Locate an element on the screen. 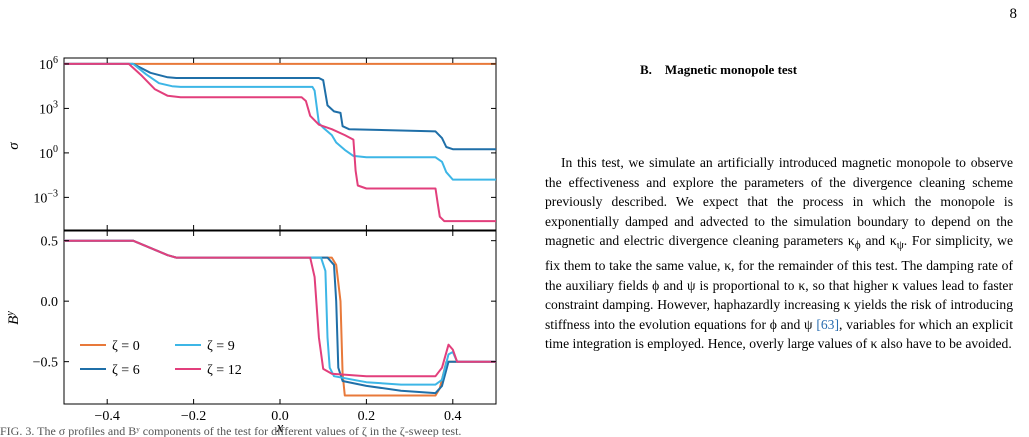 This screenshot has height=437, width=1029. subscript-psi: ψ is located at coordinates (900, 245).